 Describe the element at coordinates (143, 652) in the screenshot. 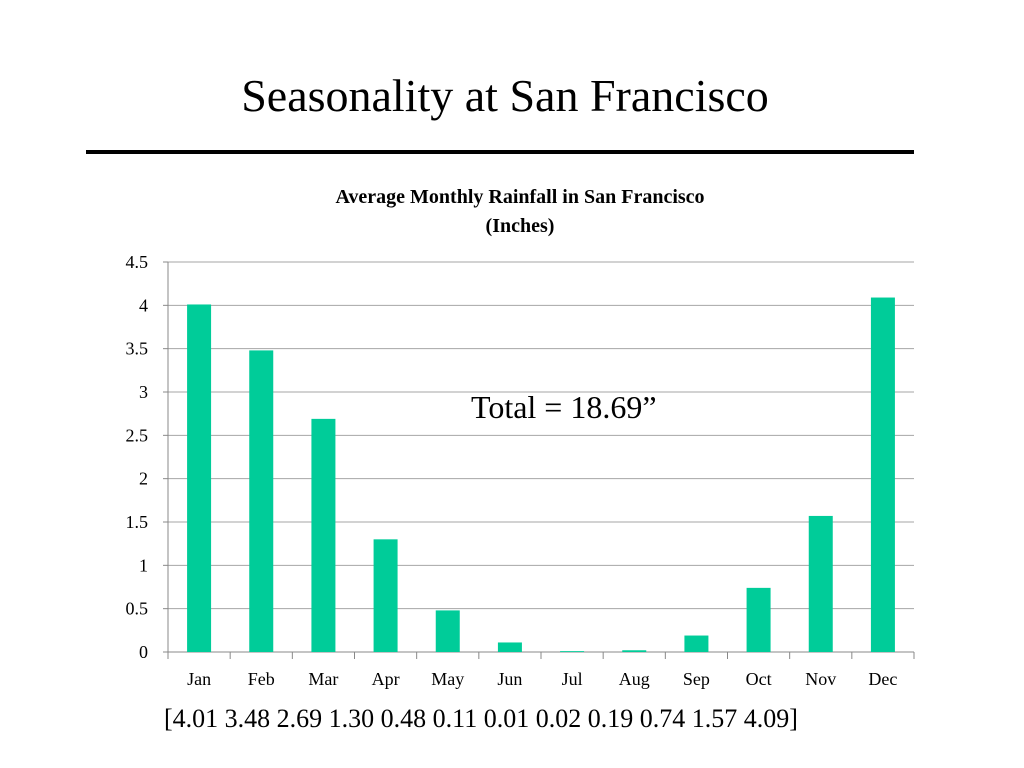

I see `y-tick-label: 0` at that location.